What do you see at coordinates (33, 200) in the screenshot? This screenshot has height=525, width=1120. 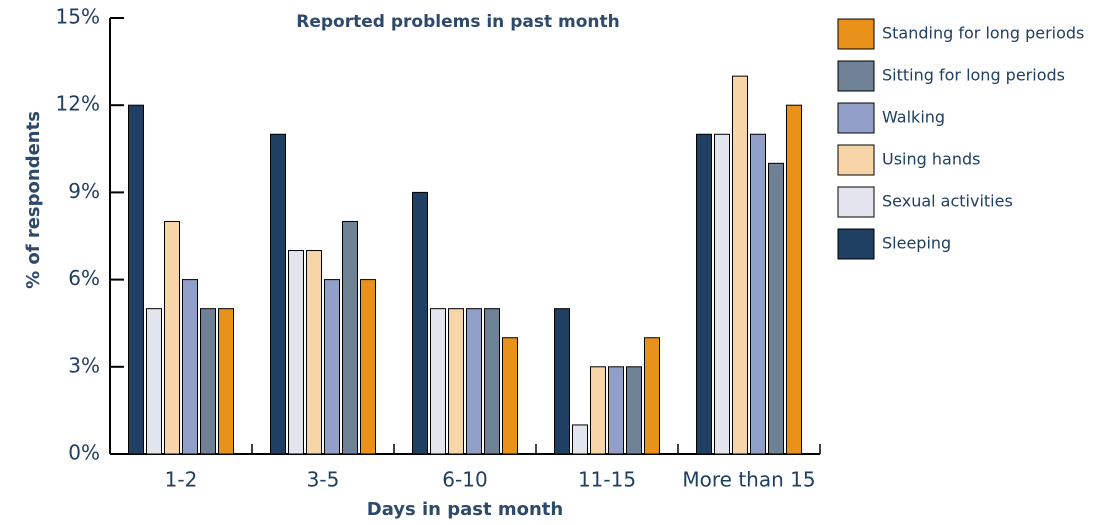 I see `y-axis-label: % of respondents` at bounding box center [33, 200].